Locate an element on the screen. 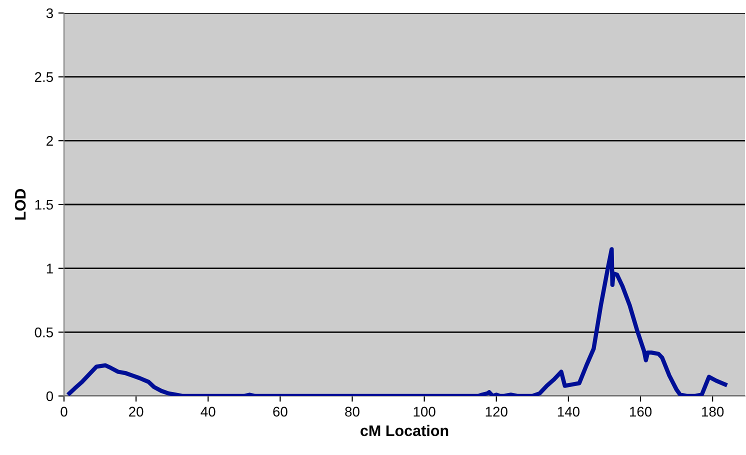 The image size is (746, 455). y-tick-label: 2.5 is located at coordinates (44, 77).